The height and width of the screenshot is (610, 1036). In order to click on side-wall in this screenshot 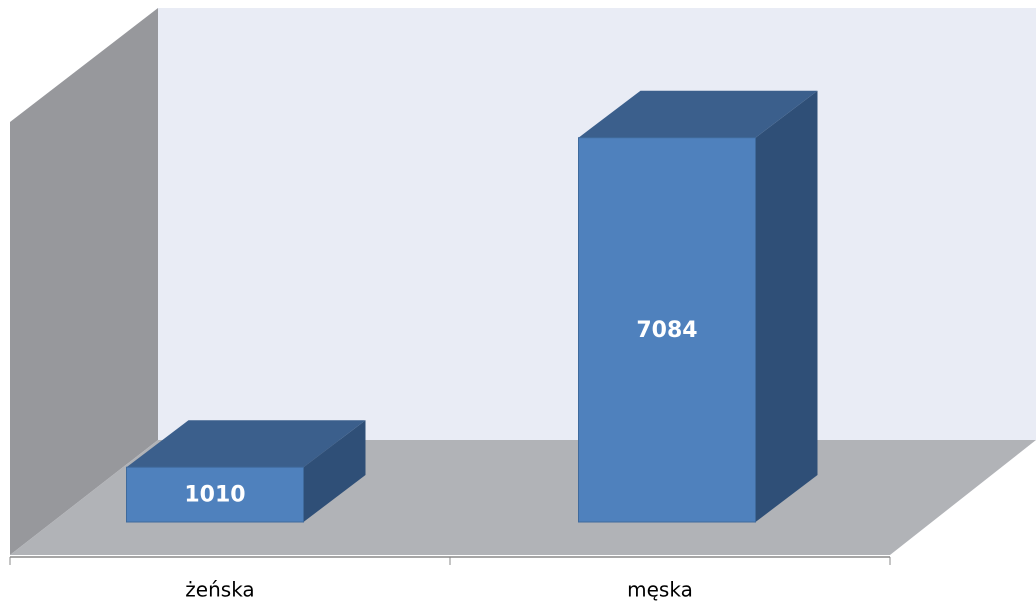, I will do `click(84, 281)`.